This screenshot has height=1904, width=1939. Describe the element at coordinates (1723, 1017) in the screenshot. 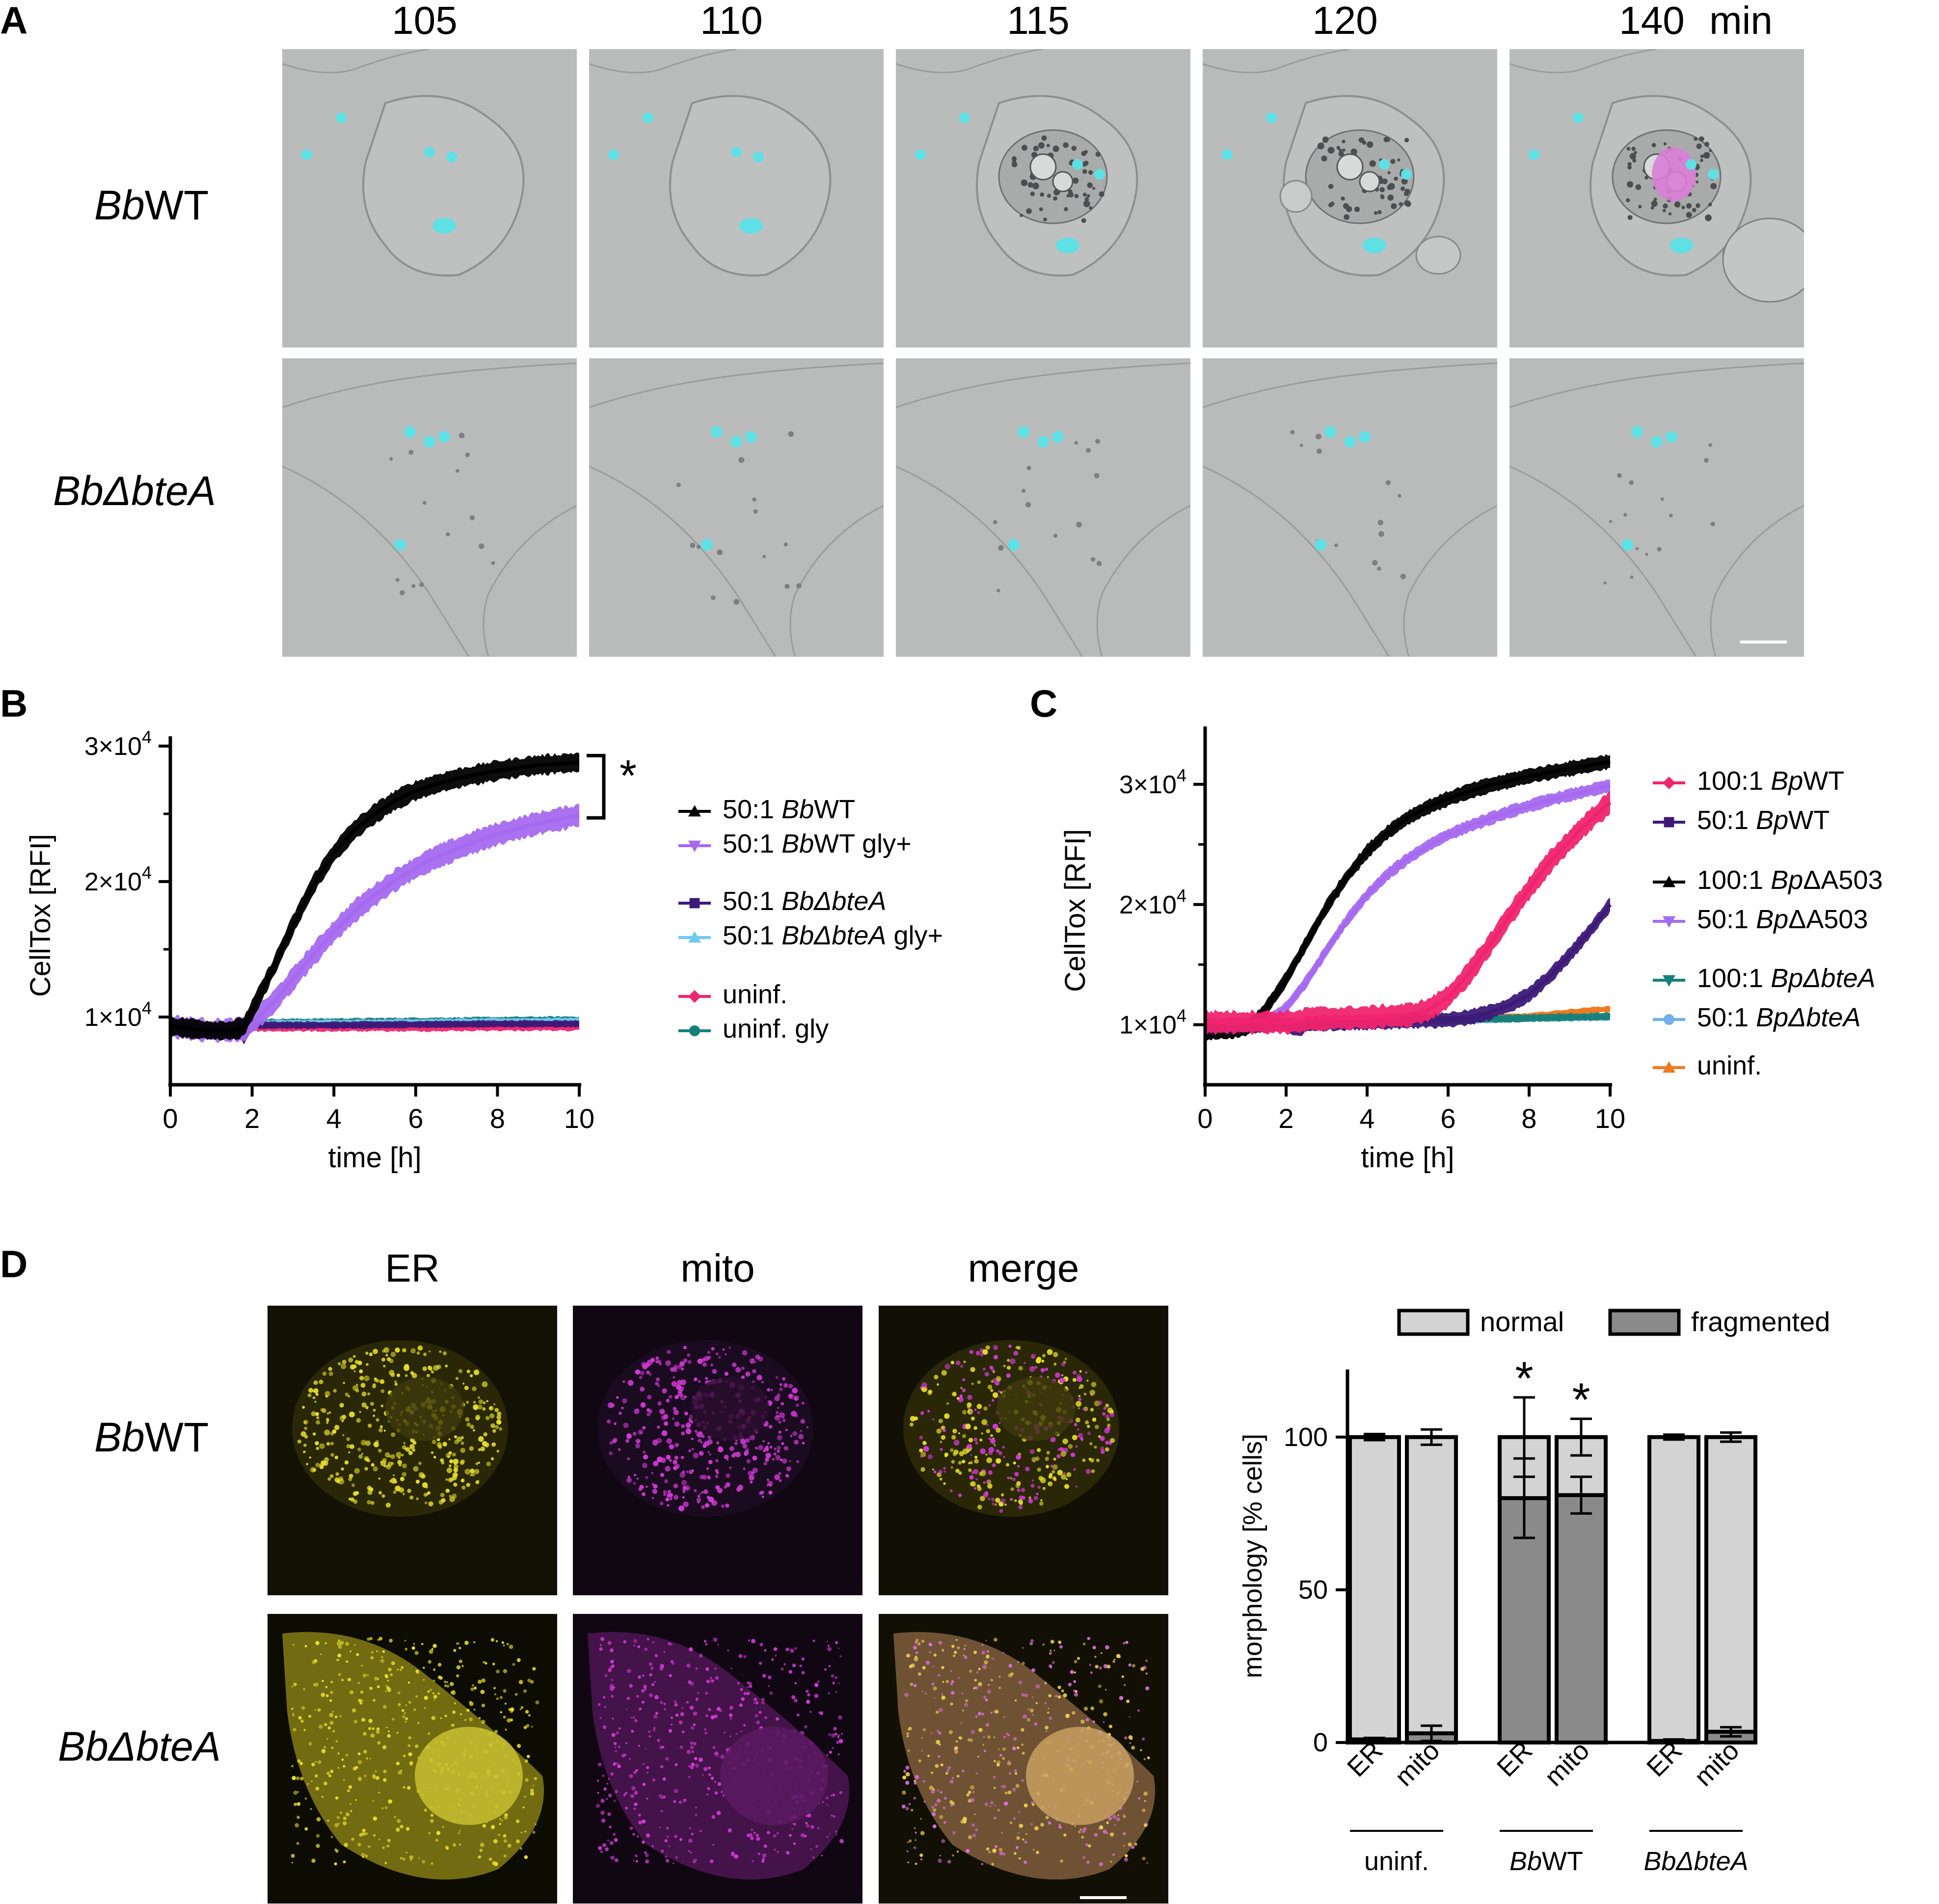

I see `panel-c-legend-ratio-6: 50:1` at that location.